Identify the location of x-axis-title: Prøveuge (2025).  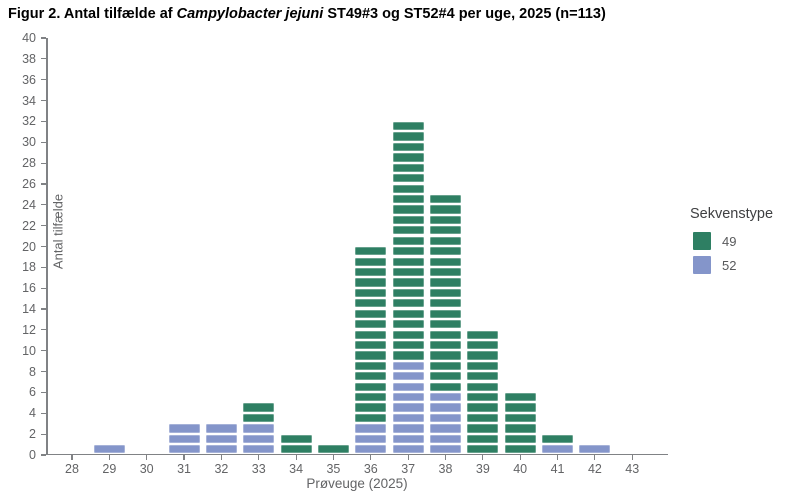
(357, 483).